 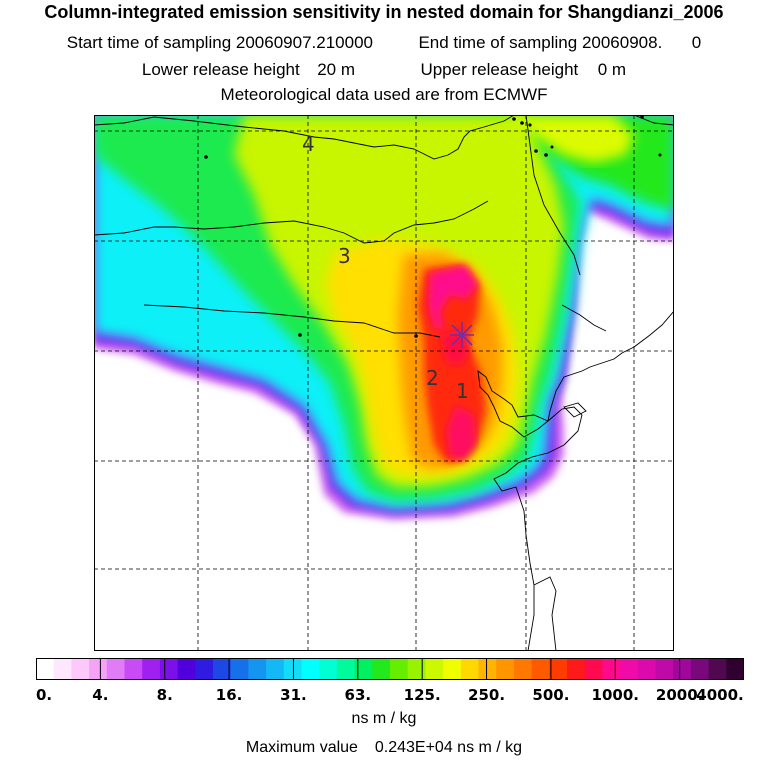 I want to click on border-north, so click(x=291, y=222).